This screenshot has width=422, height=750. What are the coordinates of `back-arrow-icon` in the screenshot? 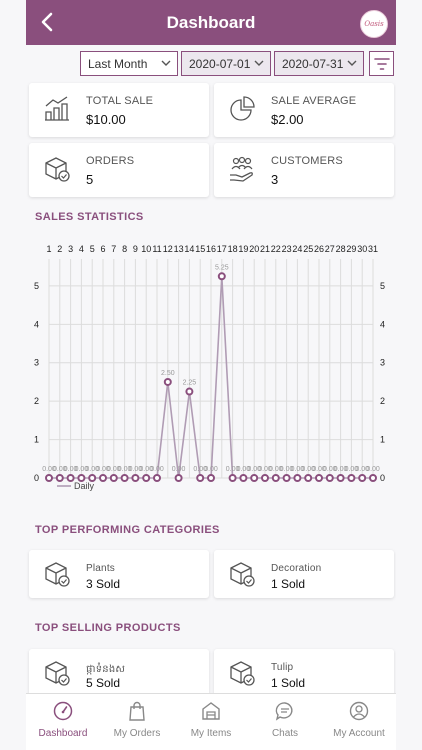 It's located at (48, 22).